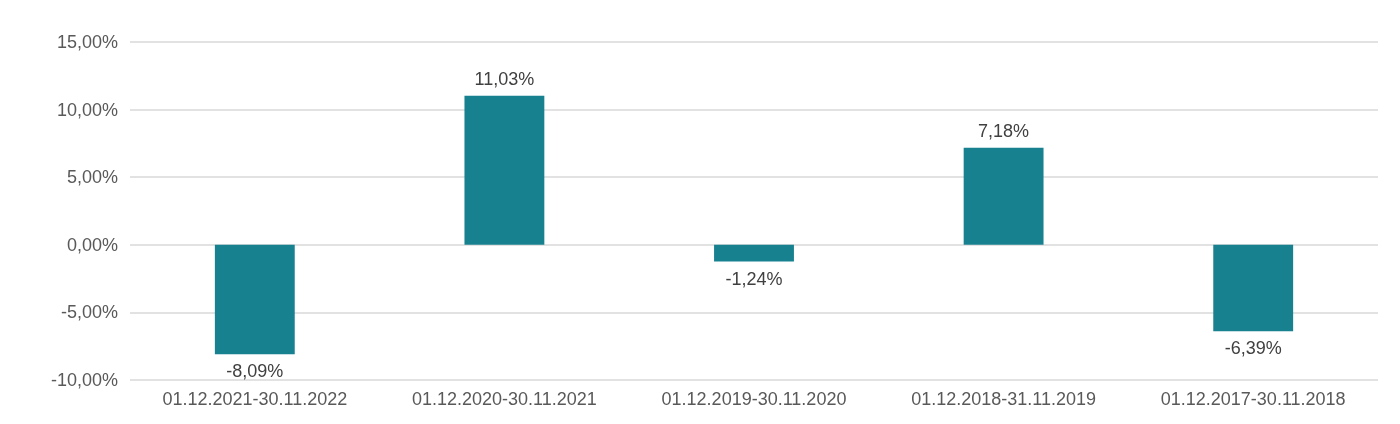 Image resolution: width=1400 pixels, height=424 pixels. I want to click on x-tick-label: 01.12.2021-30.11.2022, so click(255, 399).